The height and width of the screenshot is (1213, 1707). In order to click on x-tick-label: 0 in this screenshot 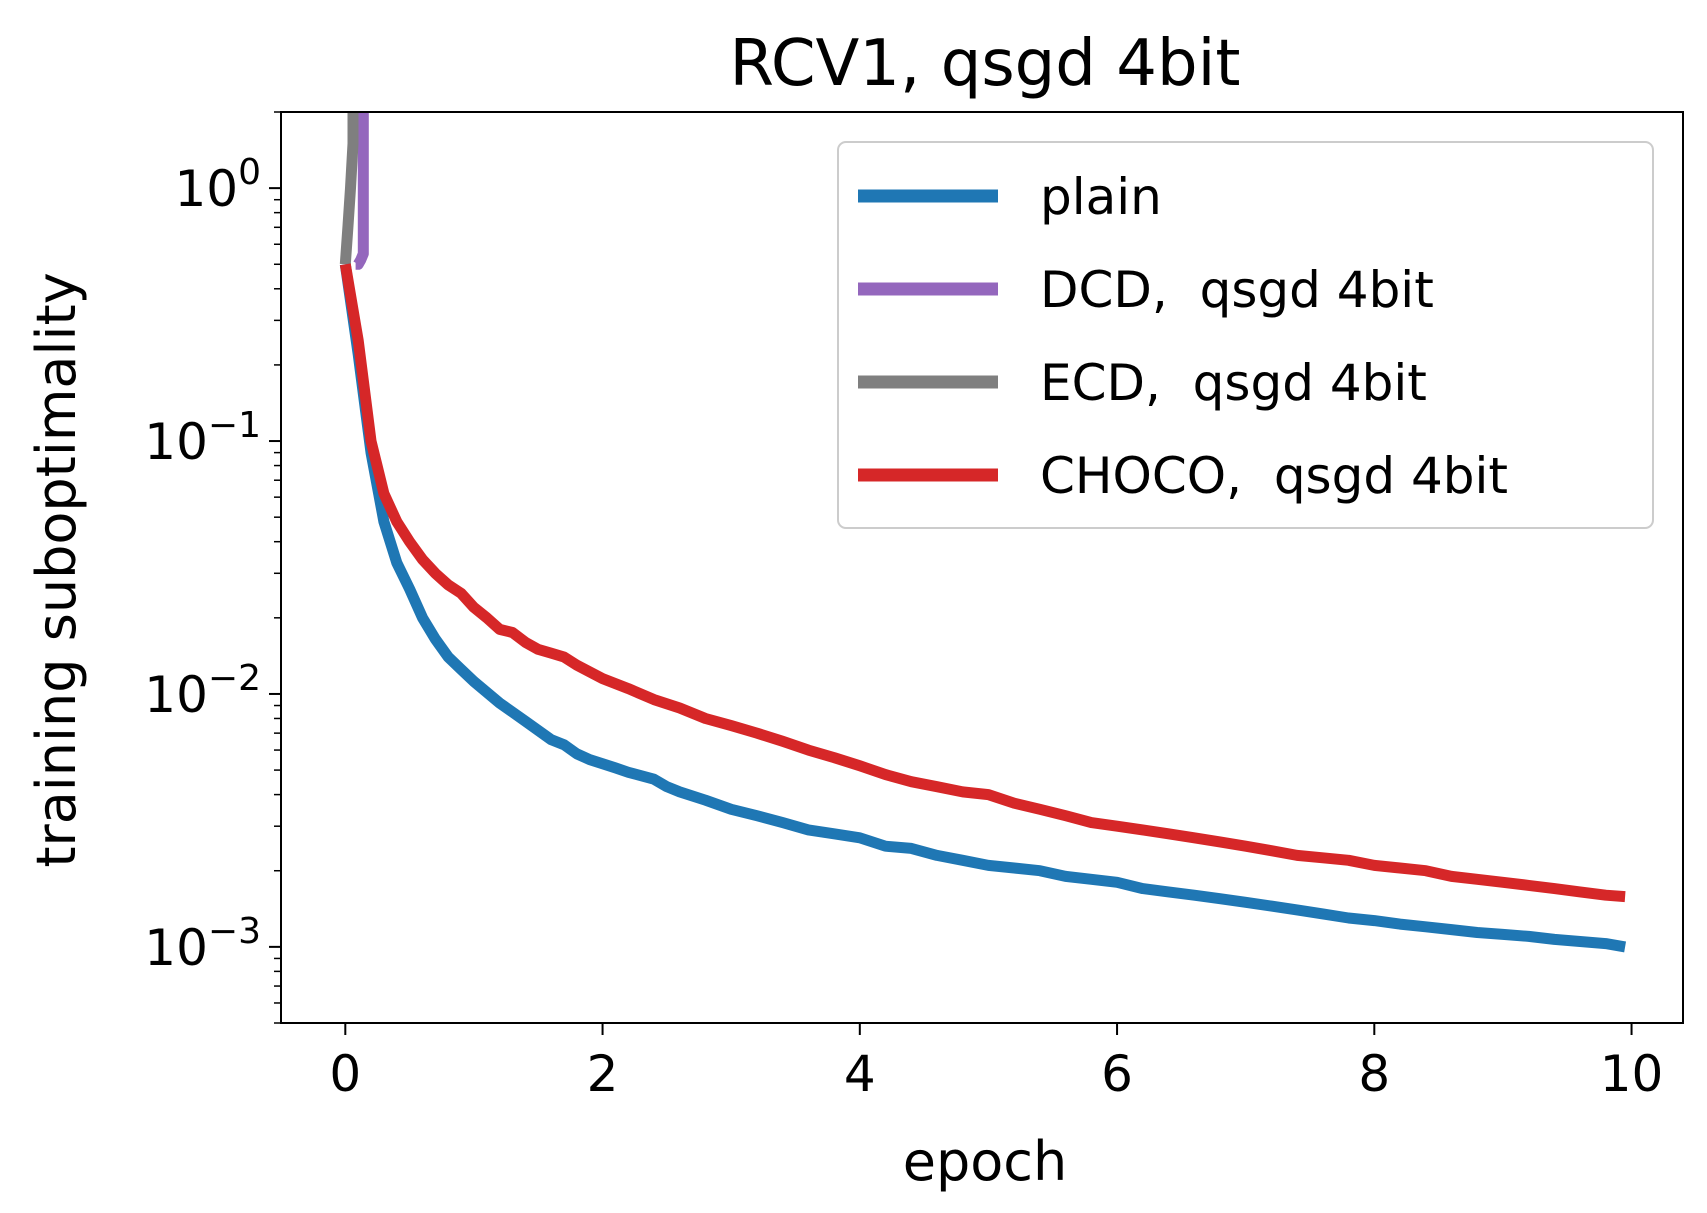, I will do `click(345, 1074)`.